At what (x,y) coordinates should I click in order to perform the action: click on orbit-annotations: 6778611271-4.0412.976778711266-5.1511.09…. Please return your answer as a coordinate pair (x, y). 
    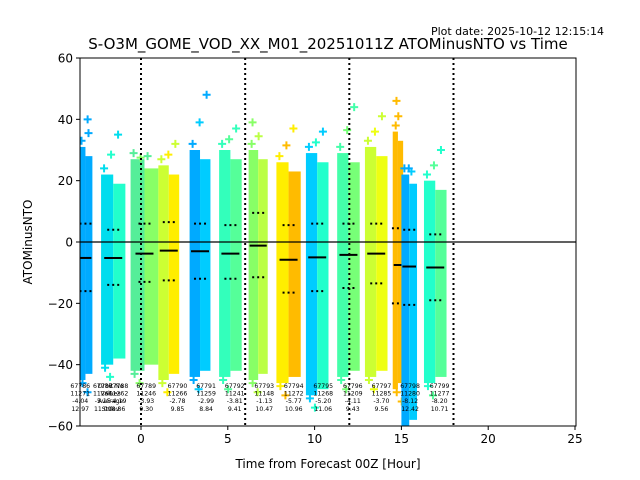
    Looking at the image, I should click on (259, 398).